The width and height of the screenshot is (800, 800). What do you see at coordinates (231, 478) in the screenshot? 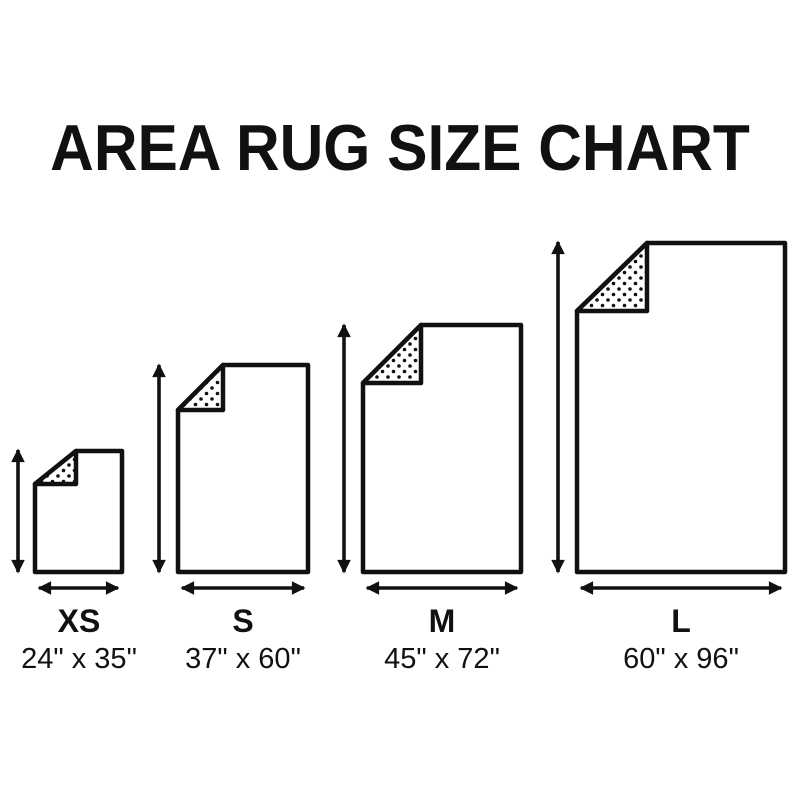
I see `rug-figure-s` at bounding box center [231, 478].